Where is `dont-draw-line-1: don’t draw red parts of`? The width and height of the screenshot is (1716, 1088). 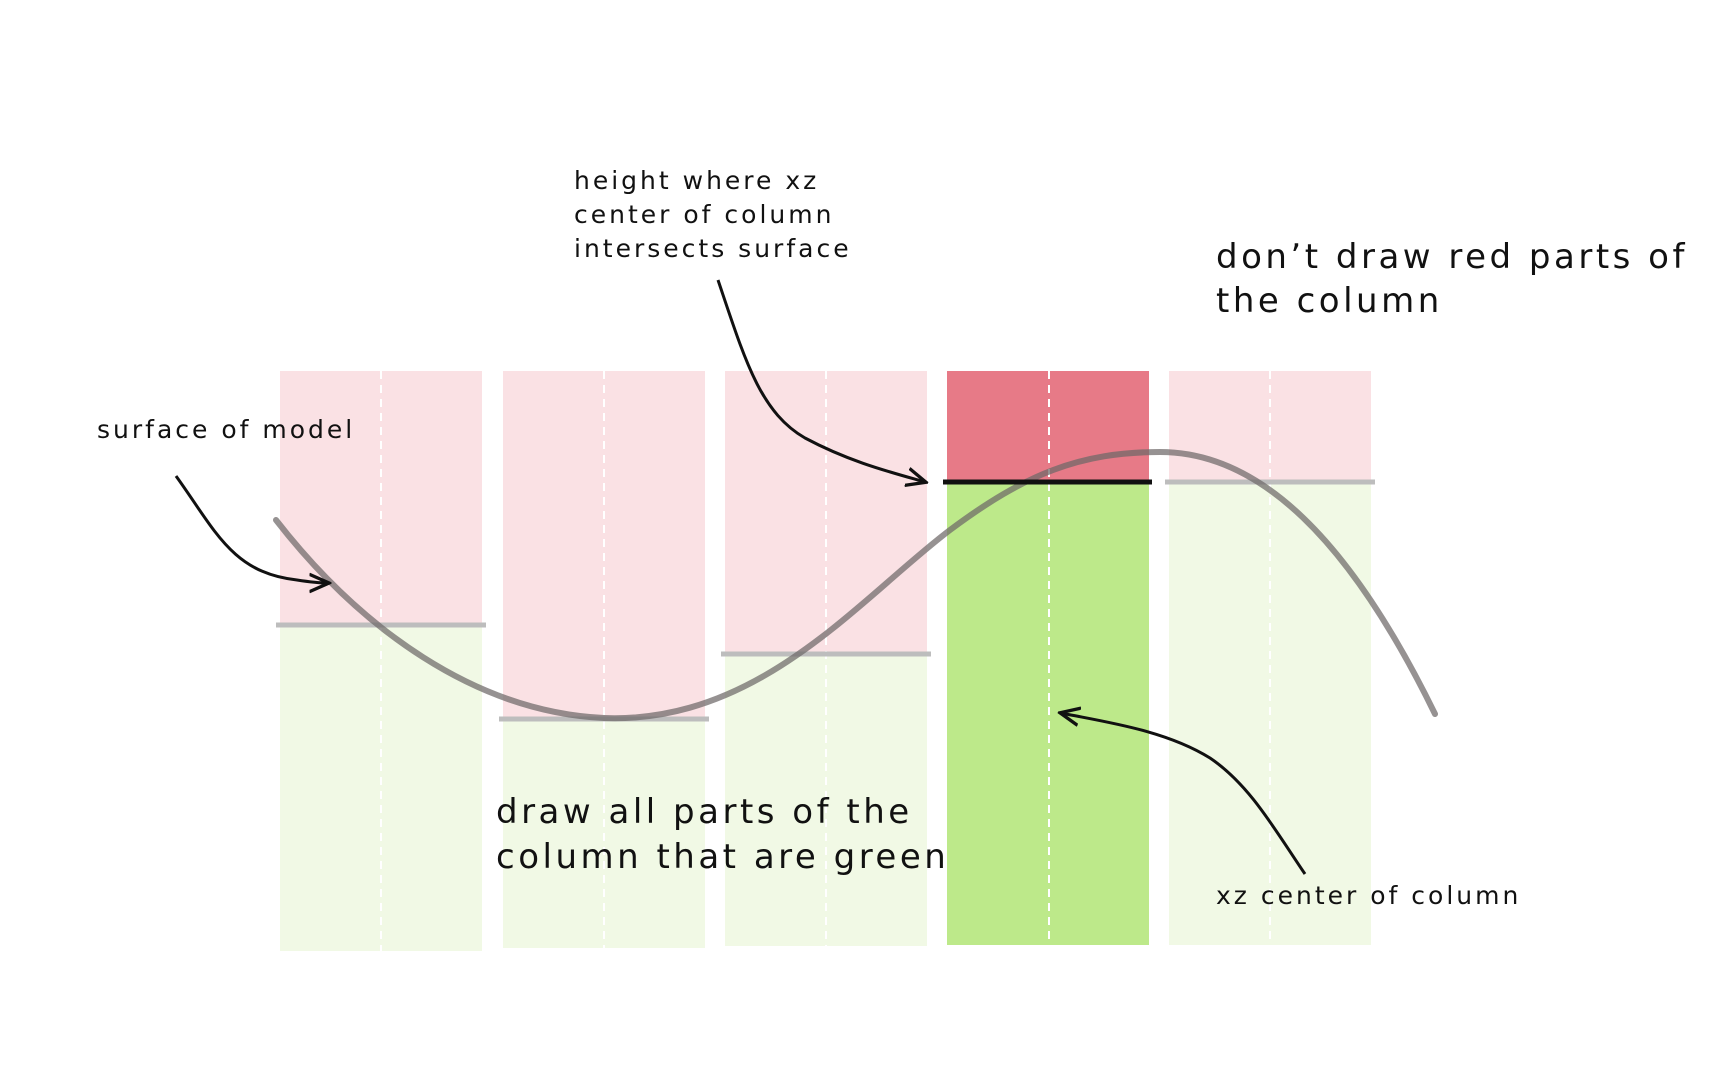 dont-draw-line-1: don’t draw red parts of is located at coordinates (1452, 257).